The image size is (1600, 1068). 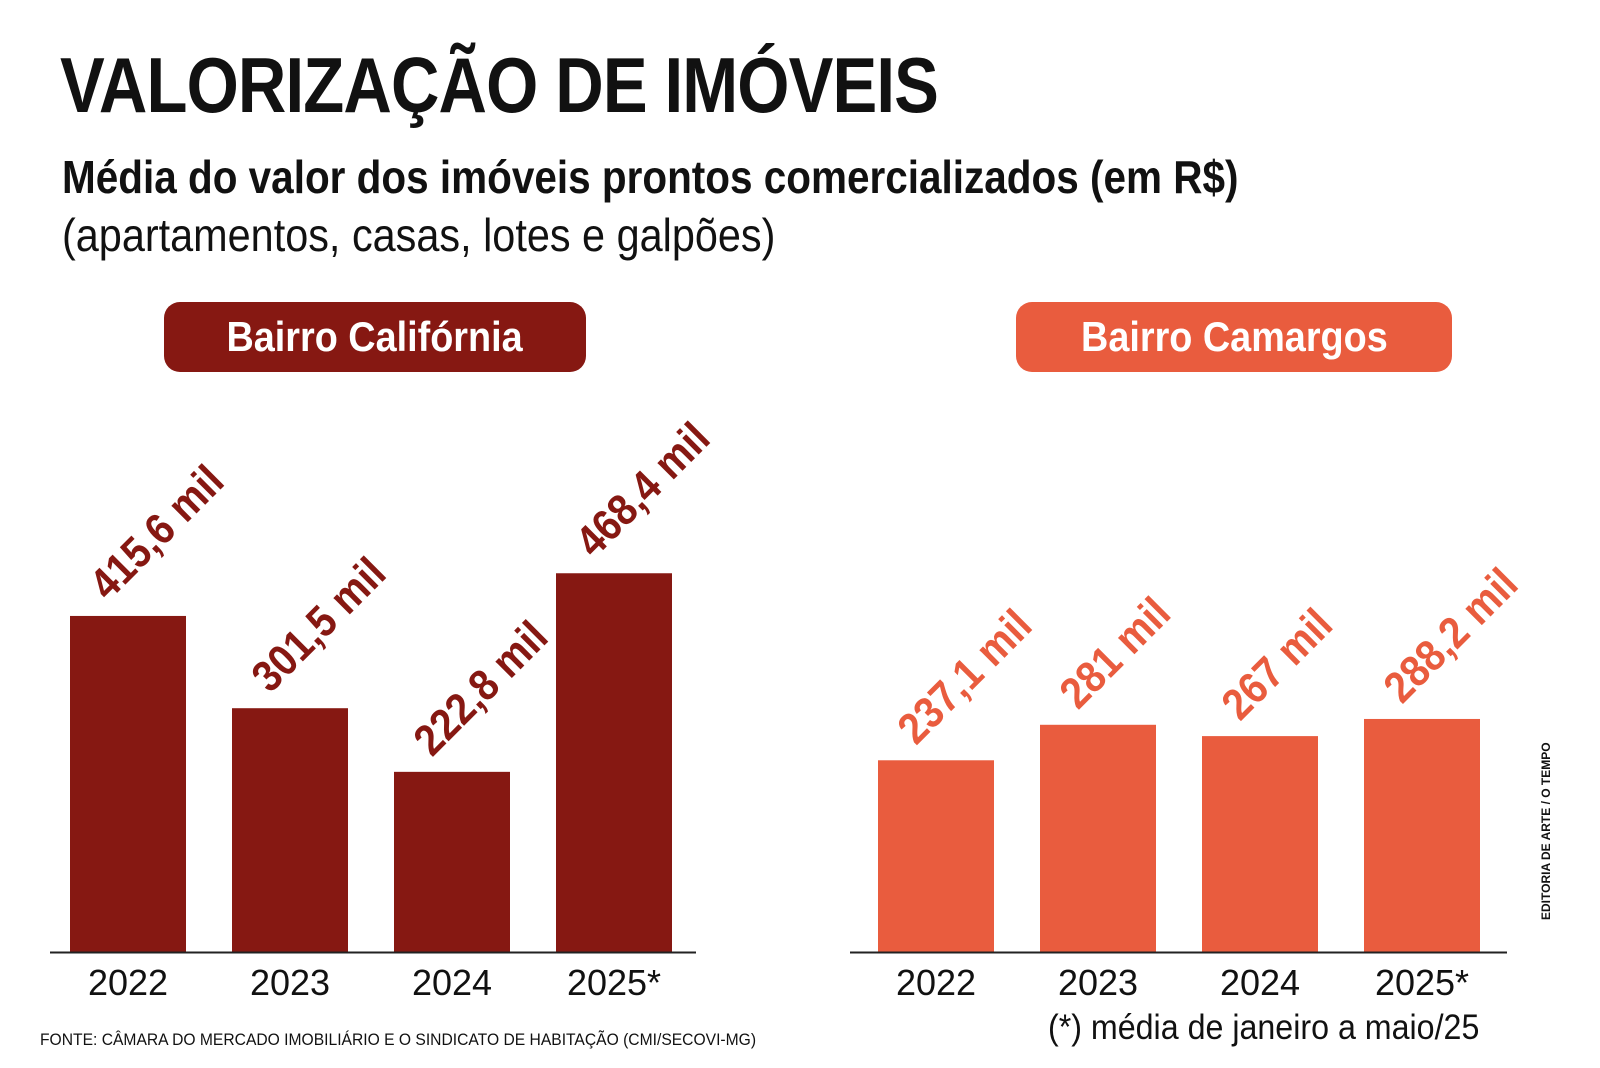 What do you see at coordinates (1422, 982) in the screenshot?
I see `tick-label-camargos-2025: 2025*` at bounding box center [1422, 982].